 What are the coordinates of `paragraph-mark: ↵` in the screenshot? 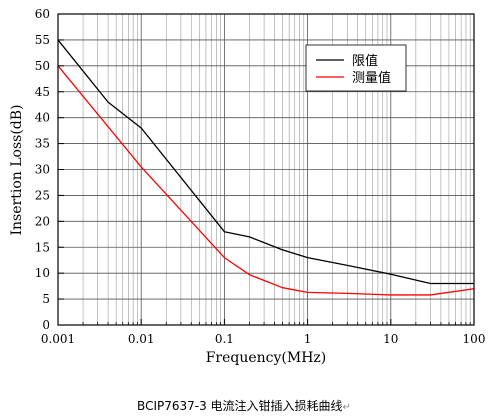 It's located at (346, 407).